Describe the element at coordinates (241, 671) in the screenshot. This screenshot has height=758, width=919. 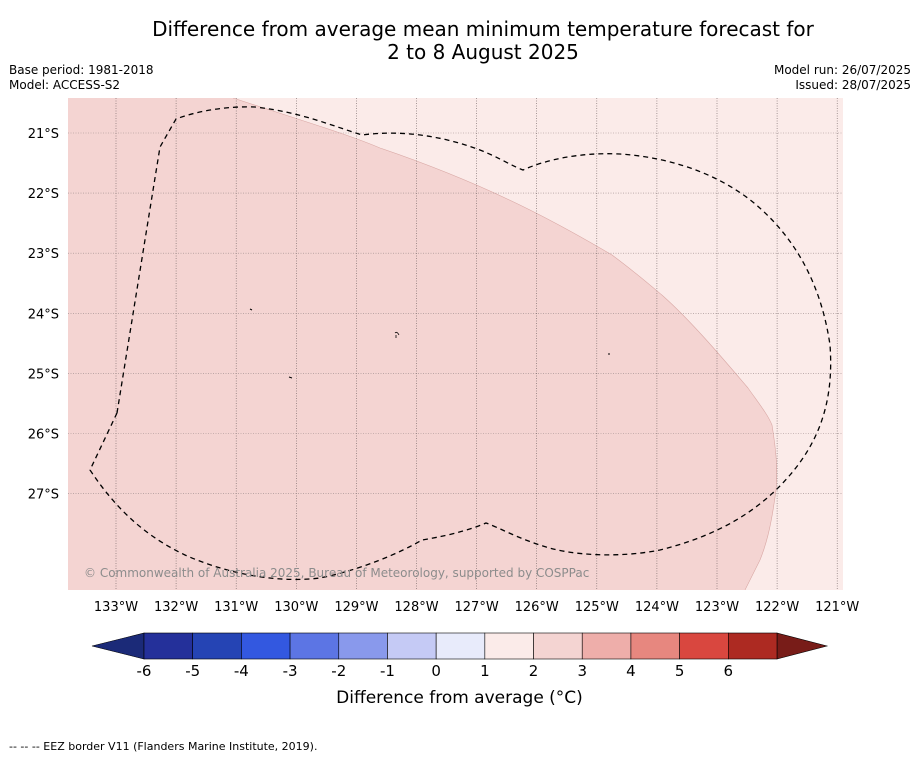
I see `colorbar-tick-label: -4` at that location.